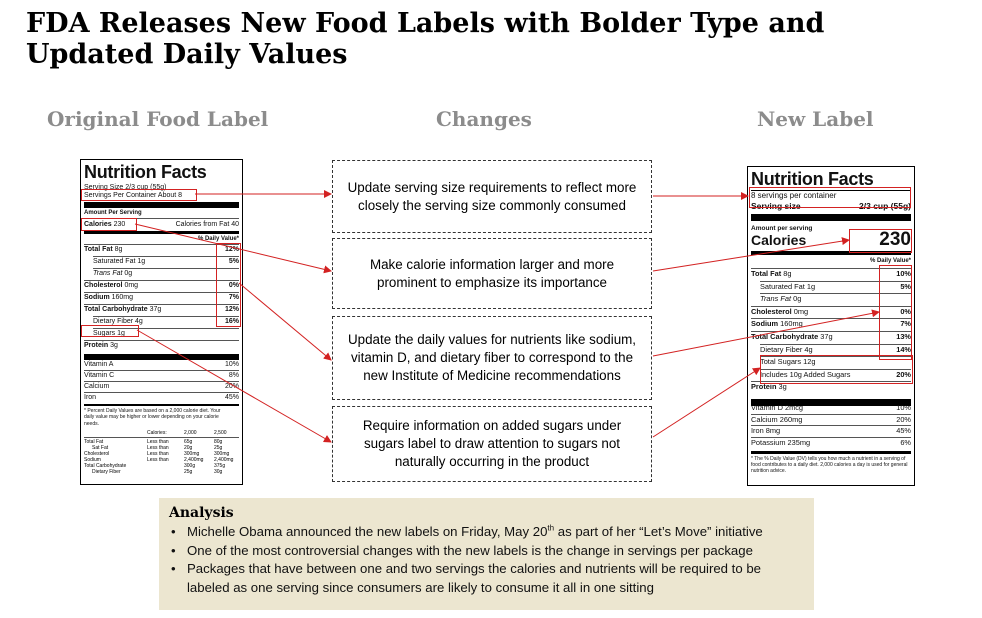  What do you see at coordinates (92, 460) in the screenshot?
I see `footer-cell: Sodium` at bounding box center [92, 460].